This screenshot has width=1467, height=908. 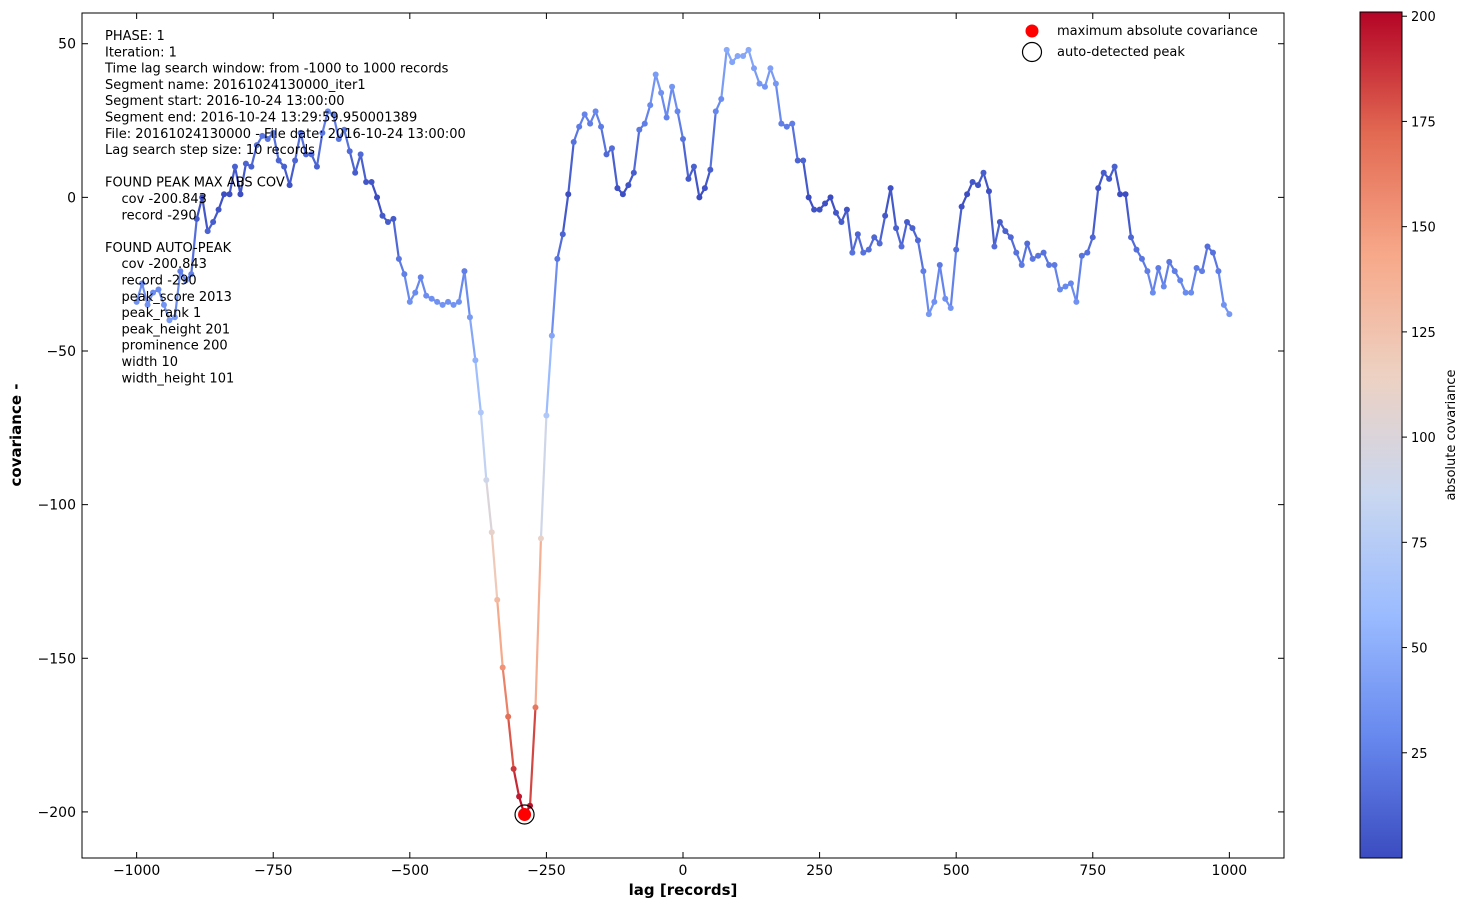 What do you see at coordinates (546, 871) in the screenshot?
I see `x-tick-label: −250` at bounding box center [546, 871].